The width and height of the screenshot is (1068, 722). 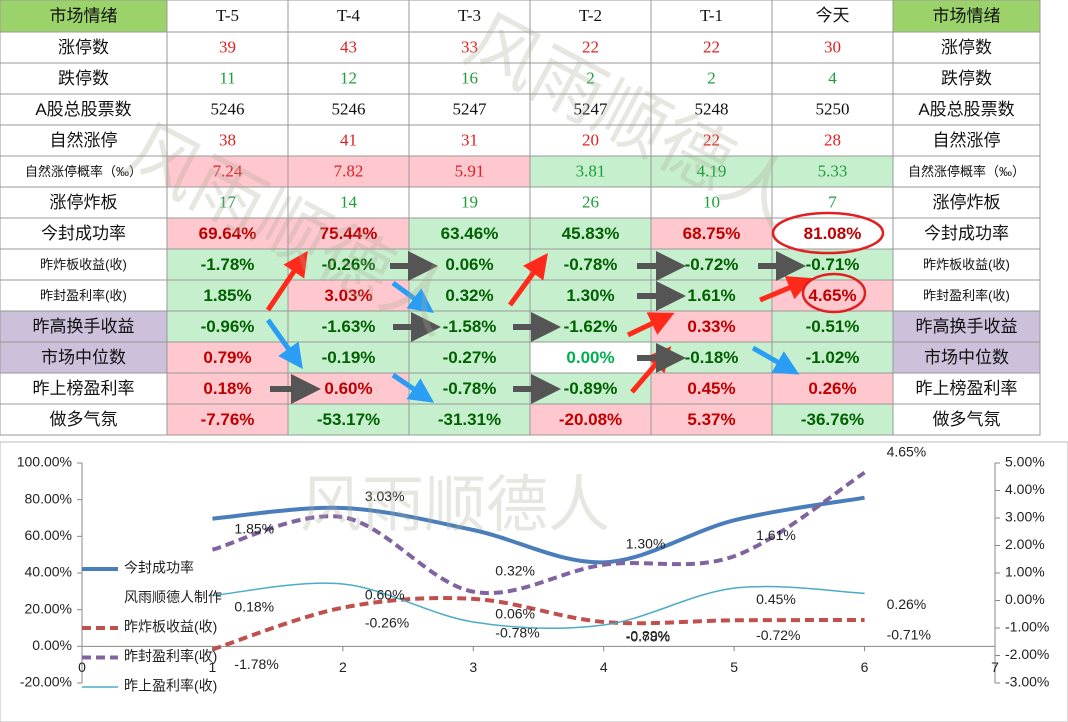 What do you see at coordinates (591, 388) in the screenshot?
I see `cell-value: -0.89%` at bounding box center [591, 388].